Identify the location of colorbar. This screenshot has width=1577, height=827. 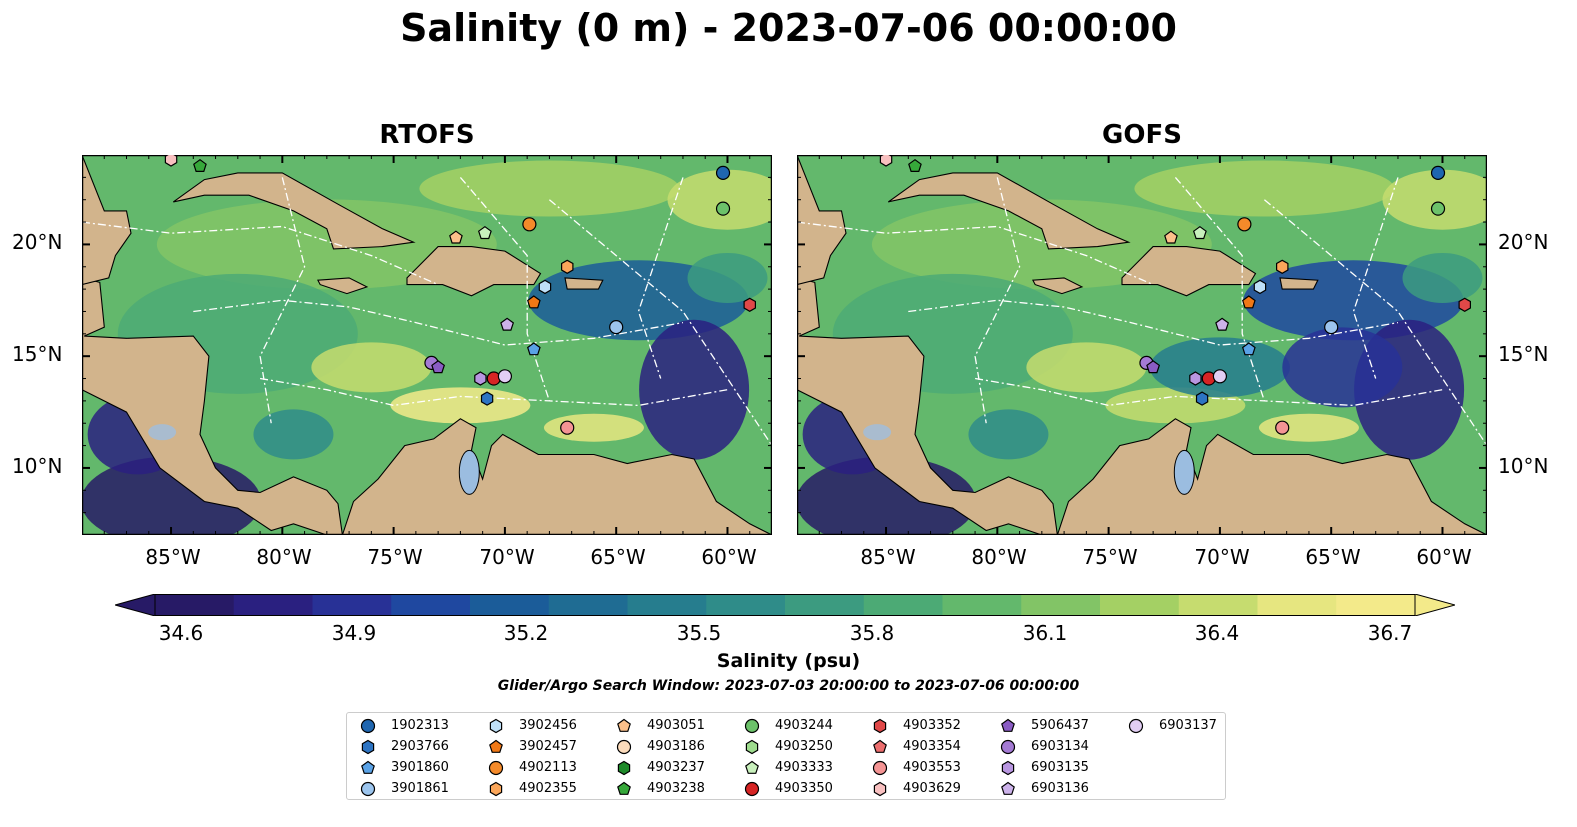
(785, 605).